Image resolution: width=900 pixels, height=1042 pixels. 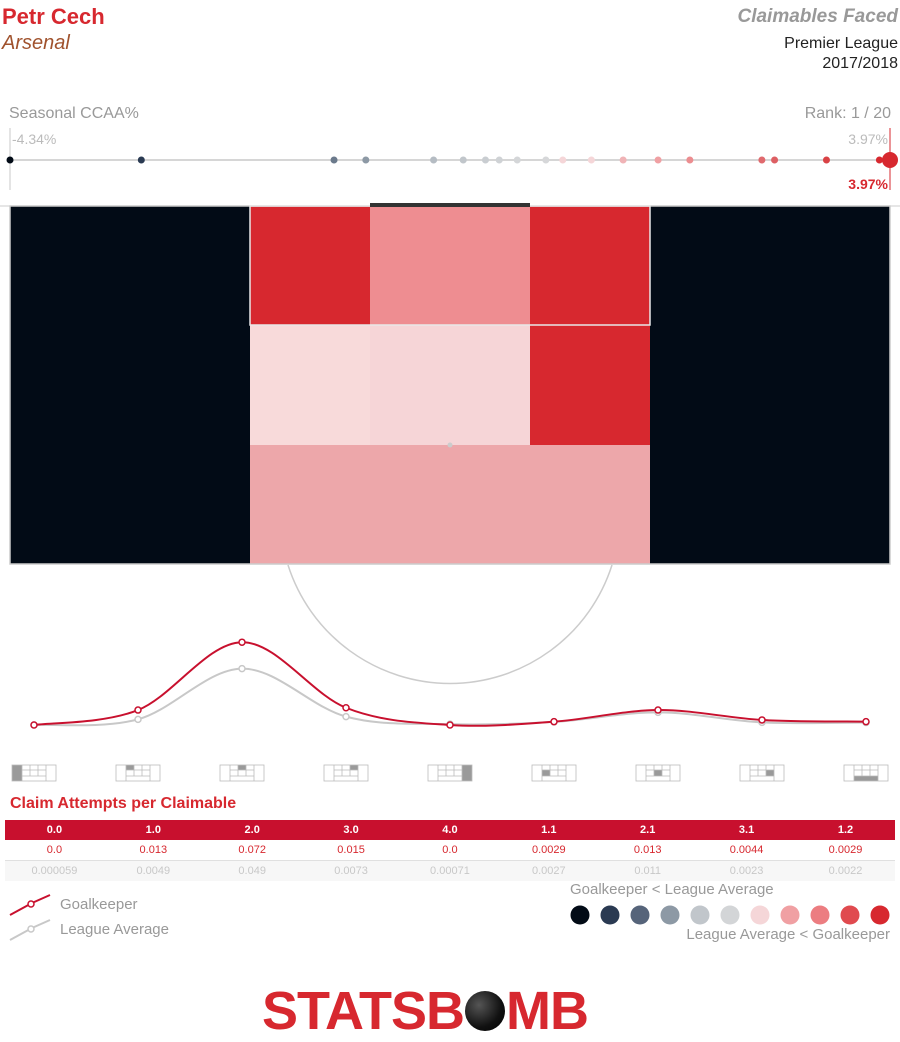 What do you see at coordinates (890, 160) in the screenshot?
I see `ccaa-goalkeeper-point` at bounding box center [890, 160].